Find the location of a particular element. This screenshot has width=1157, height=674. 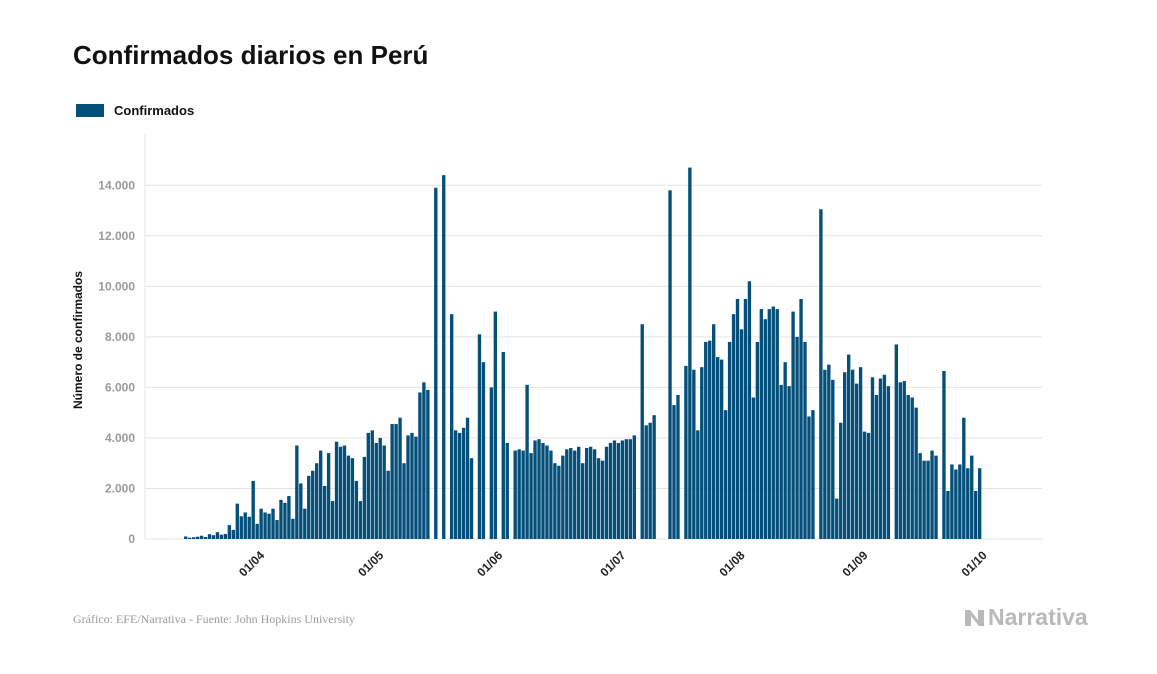

x-tick-label: 01/09 is located at coordinates (855, 563).